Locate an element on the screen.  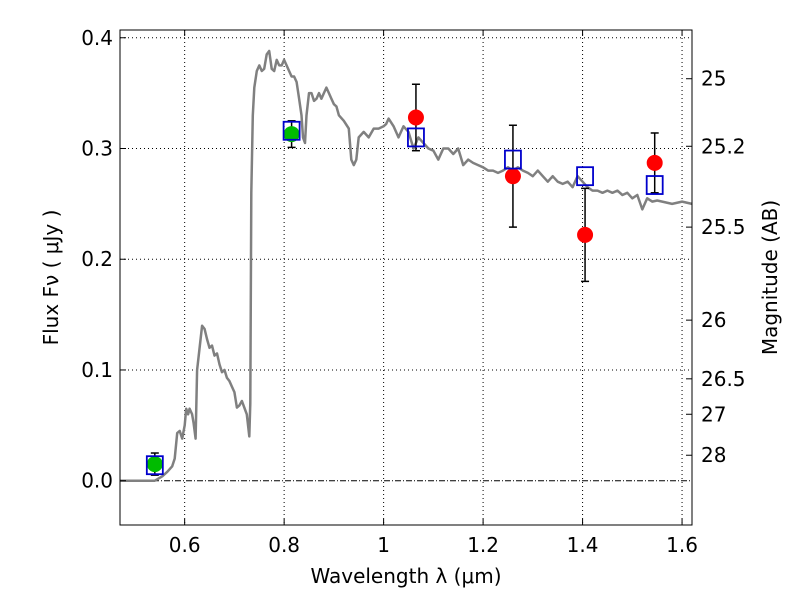
y2-tick-label: 28 is located at coordinates (713, 455).